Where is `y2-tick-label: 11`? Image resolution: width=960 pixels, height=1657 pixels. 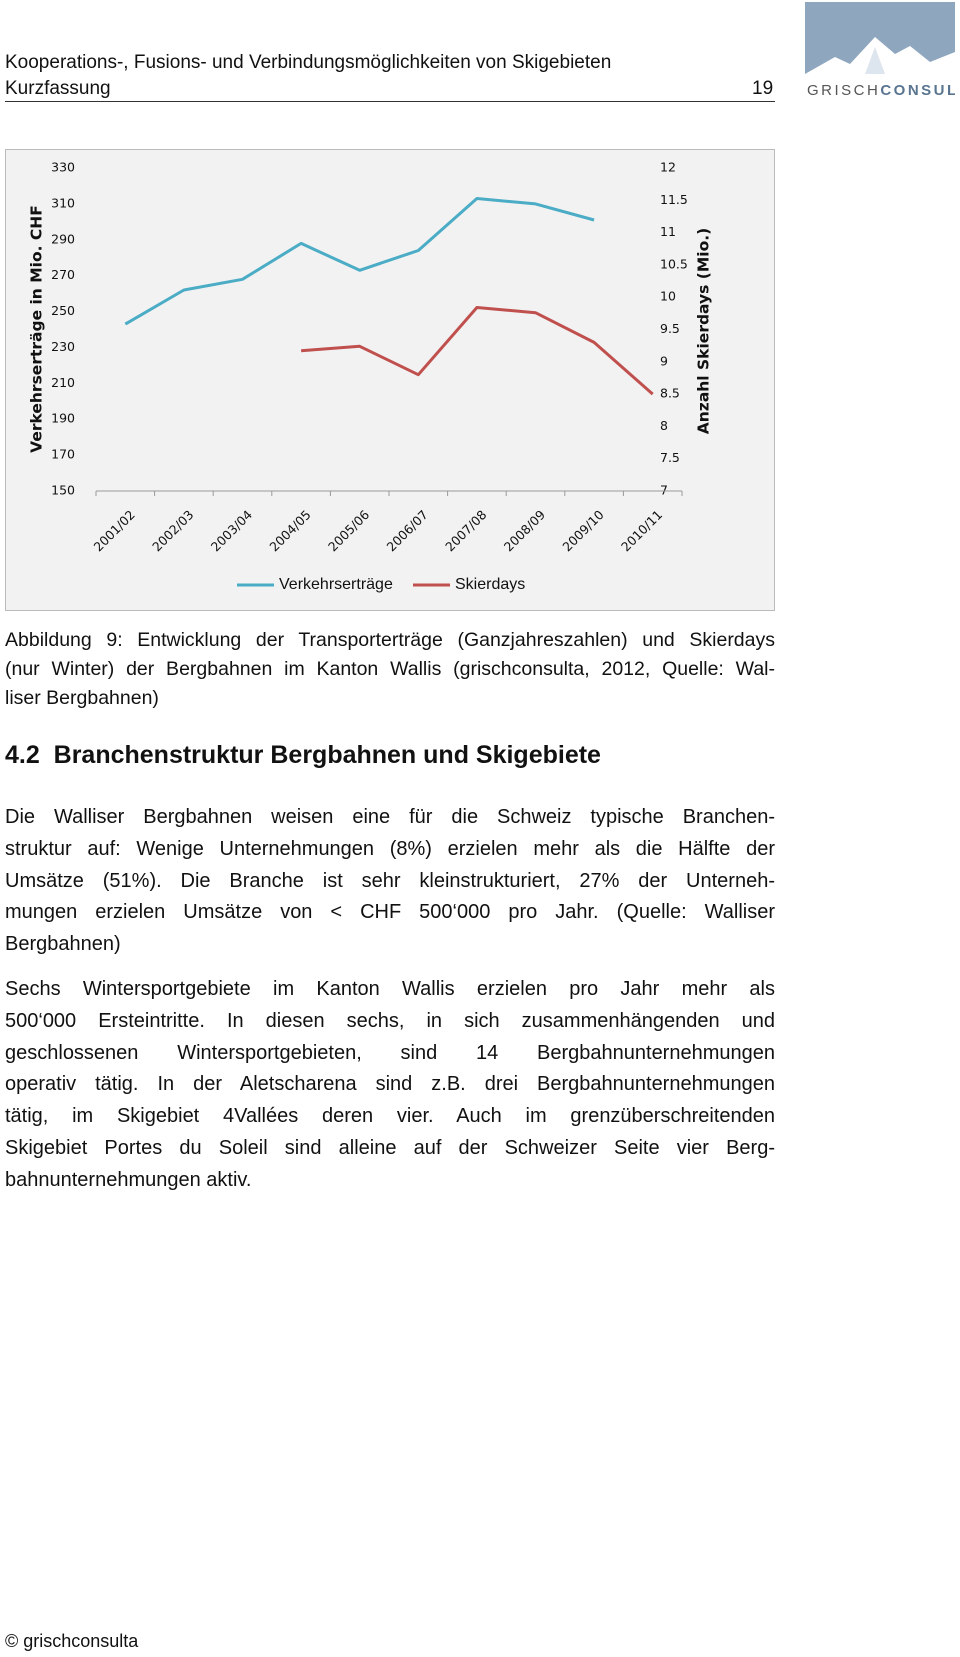 y2-tick-label: 11 is located at coordinates (668, 231).